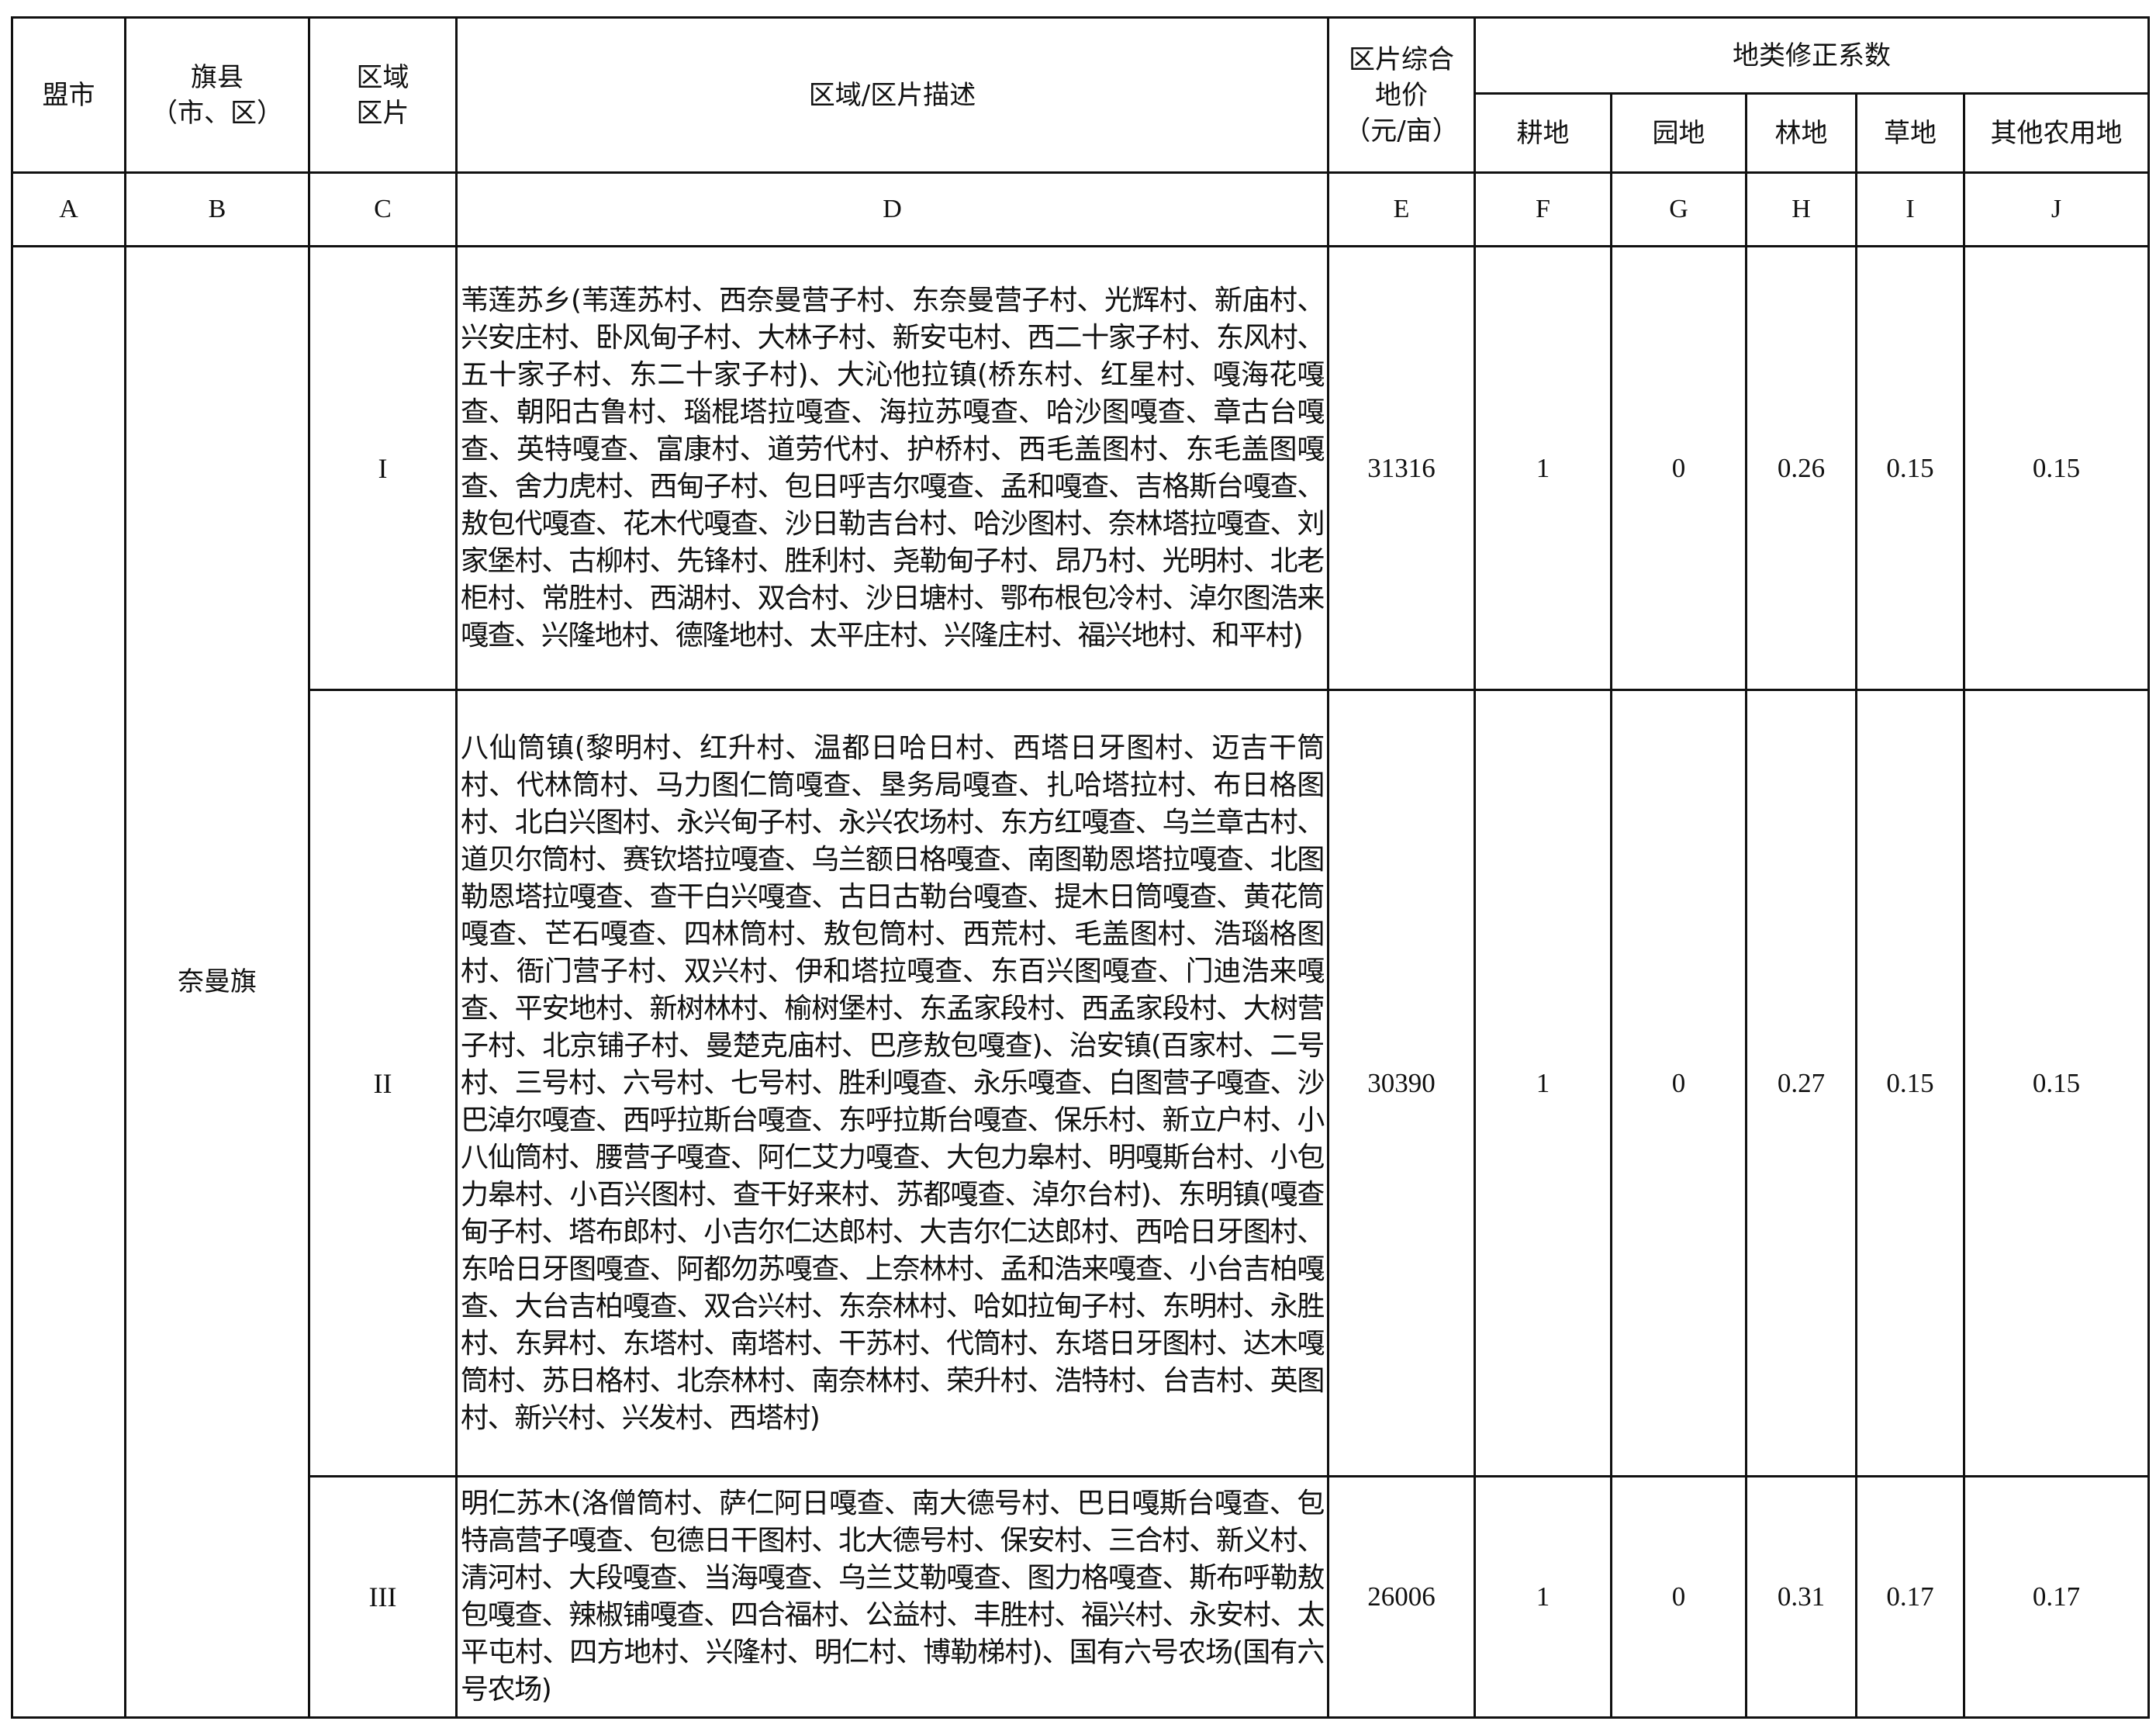  I want to click on coef-grass-cell: 0.17, so click(1910, 1597).